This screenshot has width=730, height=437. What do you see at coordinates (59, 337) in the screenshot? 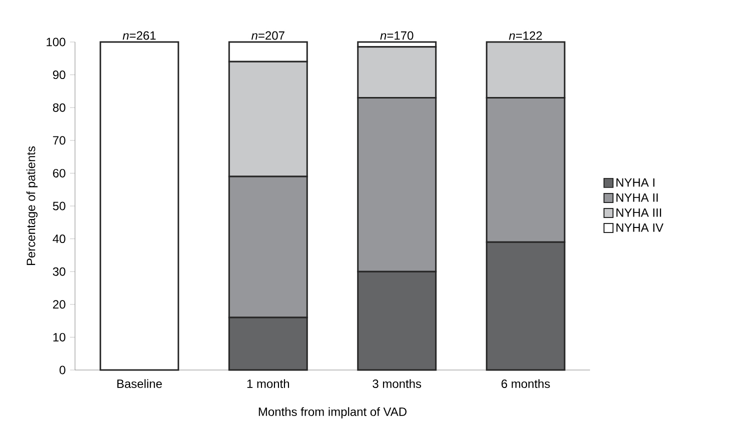
I see `y-tick-label: 10` at bounding box center [59, 337].